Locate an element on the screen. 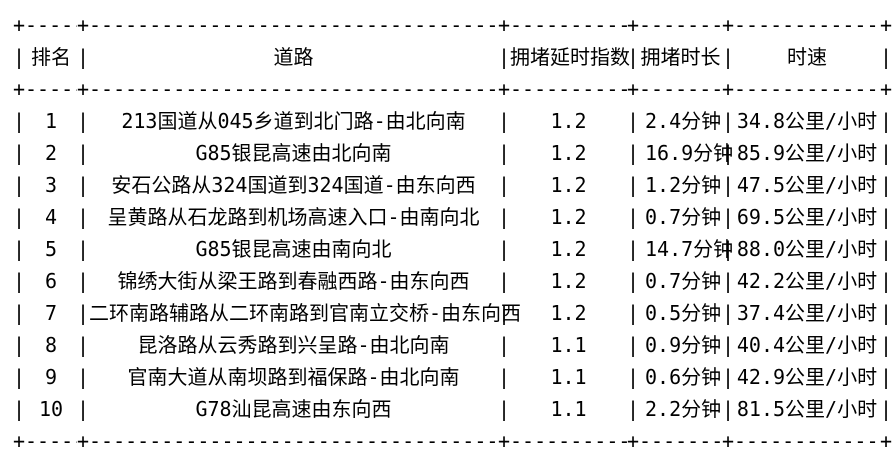 The image size is (896, 464). table-row: | 8 | 昆洛路从云秀路到兴呈路-由北向南 | 1.1 | 0.9分钟 | 40.4公里/小时 | is located at coordinates (454, 345).